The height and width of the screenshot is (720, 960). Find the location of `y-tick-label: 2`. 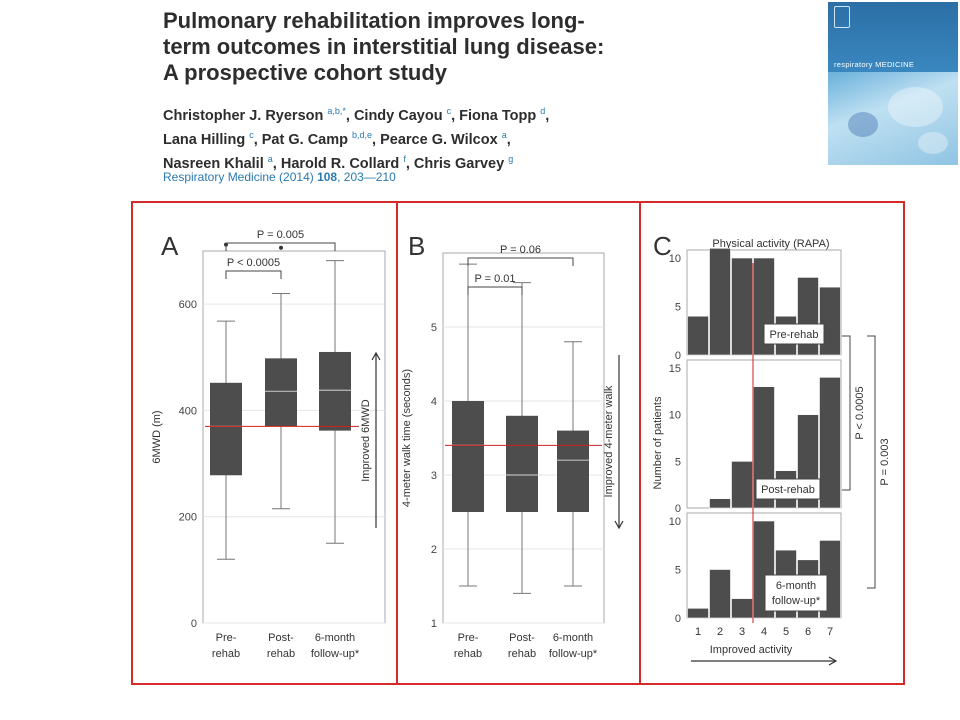

y-tick-label: 2 is located at coordinates (434, 550).